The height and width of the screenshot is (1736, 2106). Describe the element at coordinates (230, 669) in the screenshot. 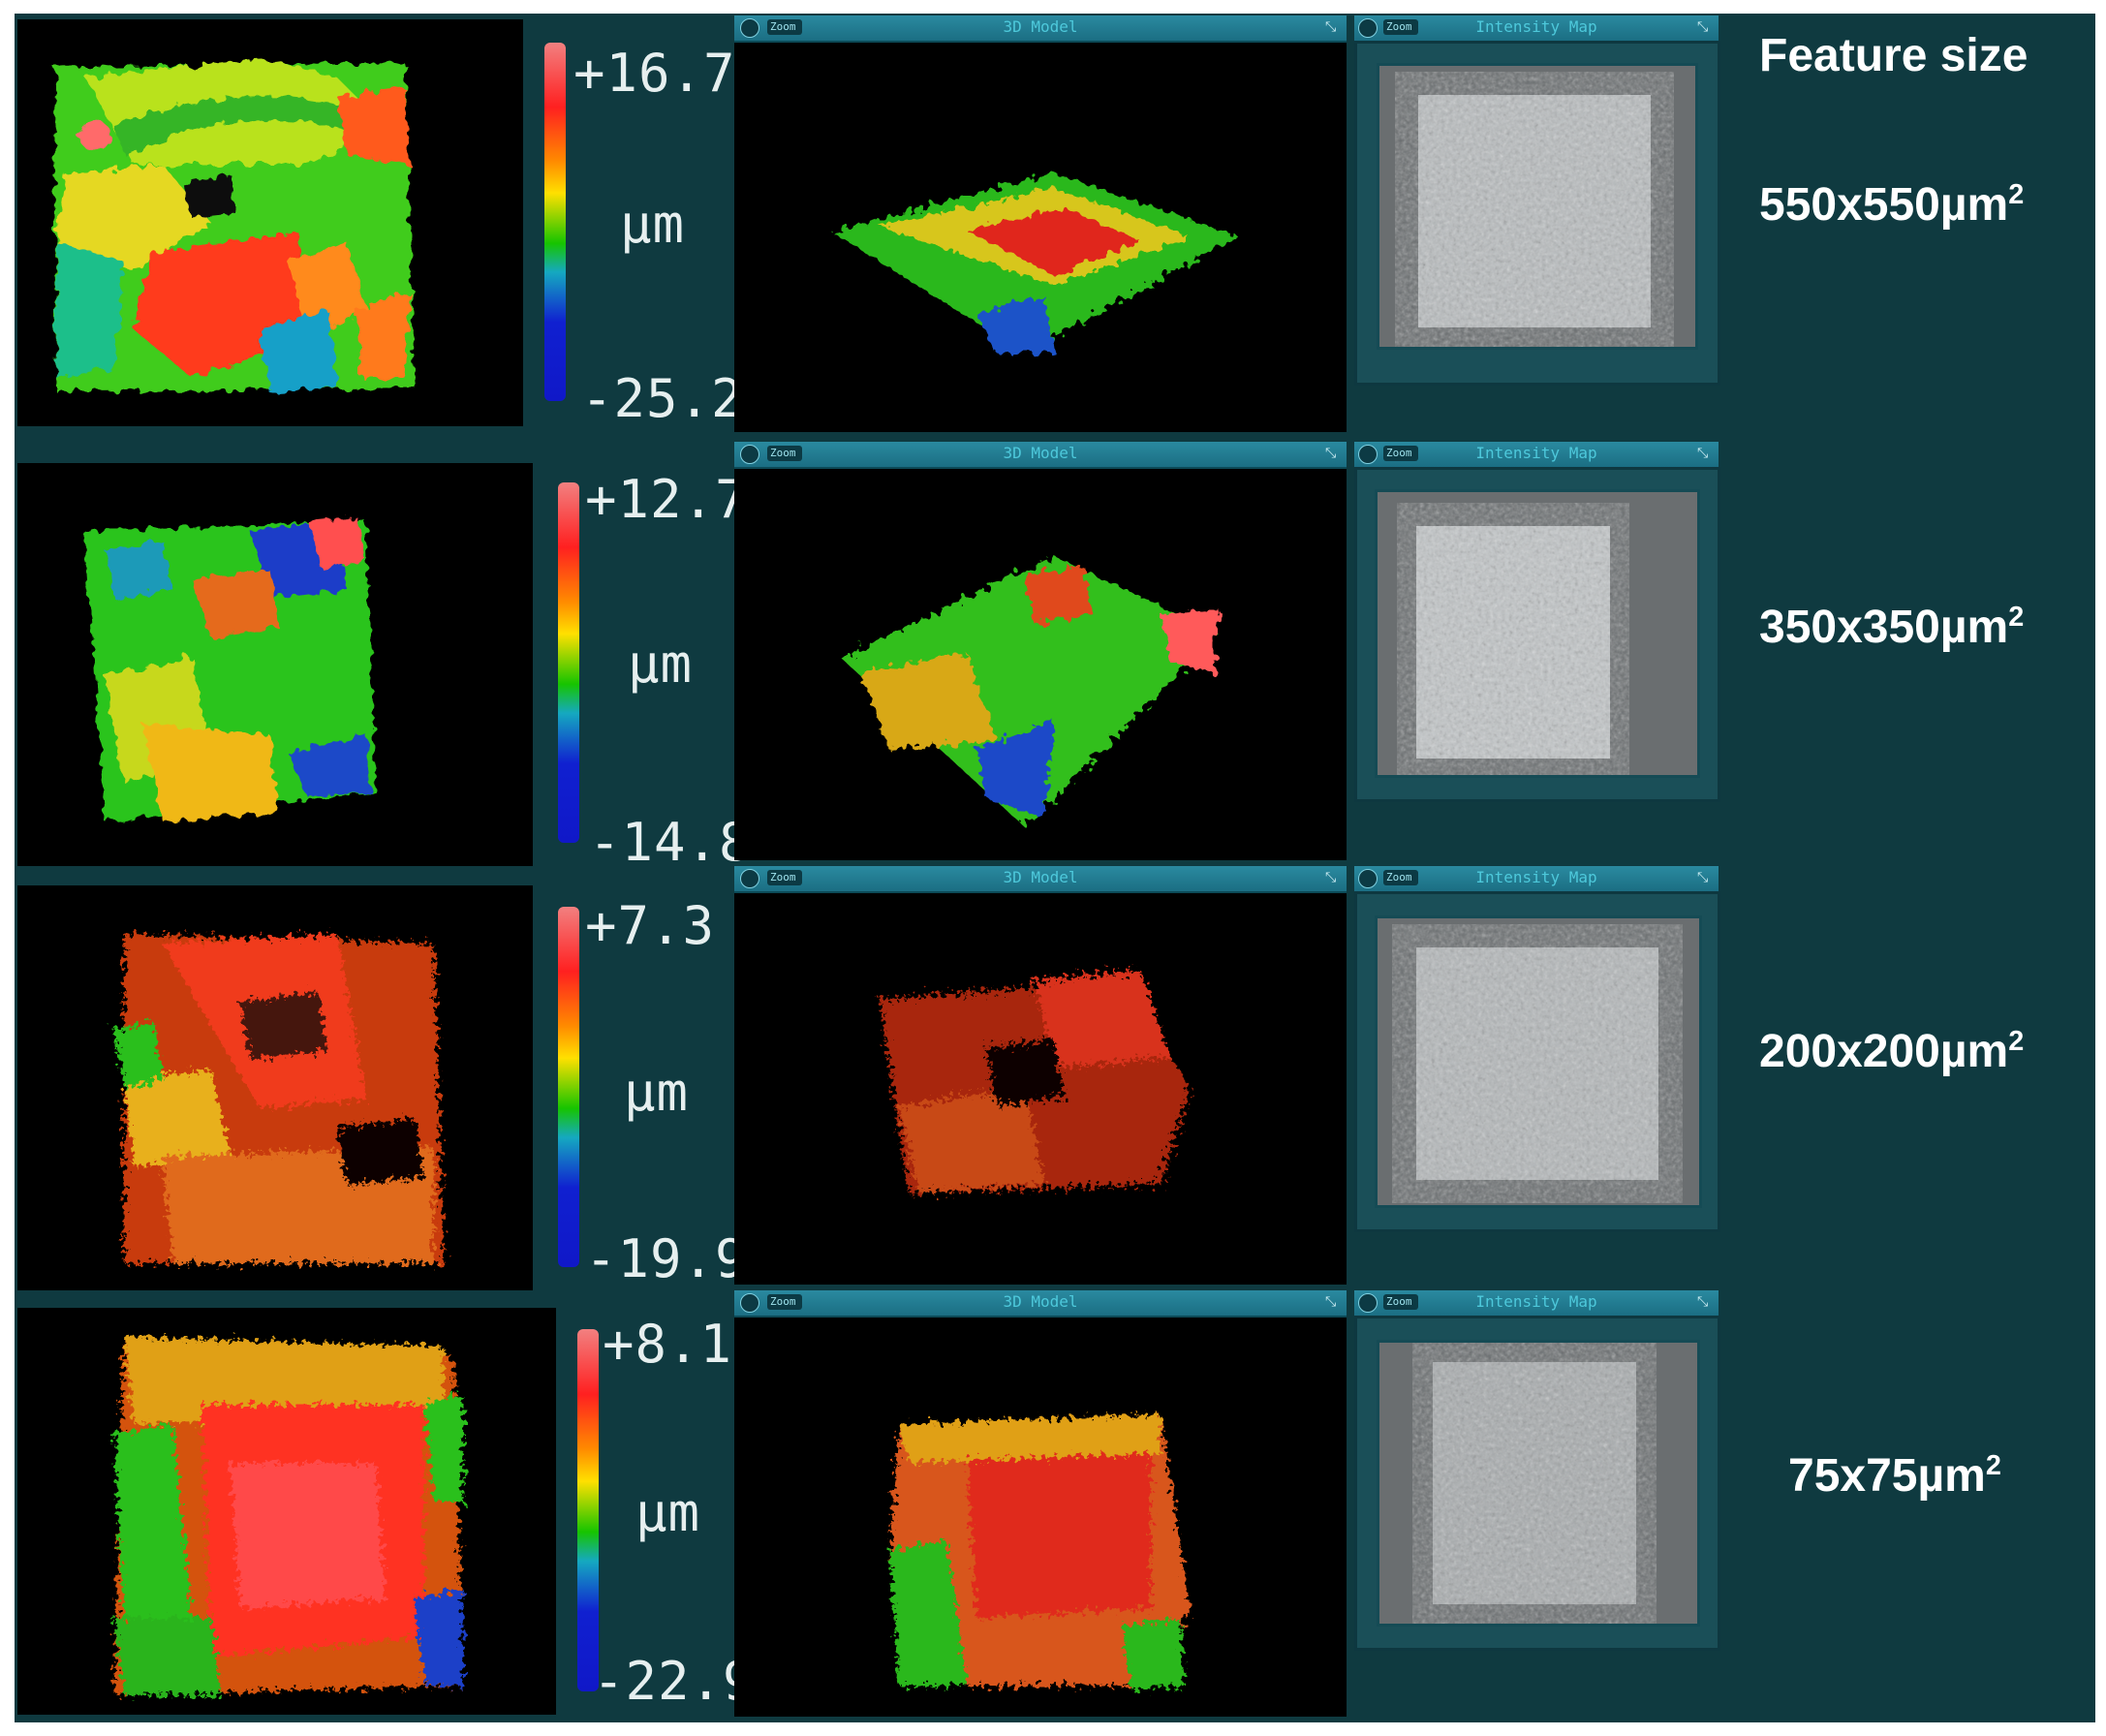

I see `height-map-2-graphic` at that location.